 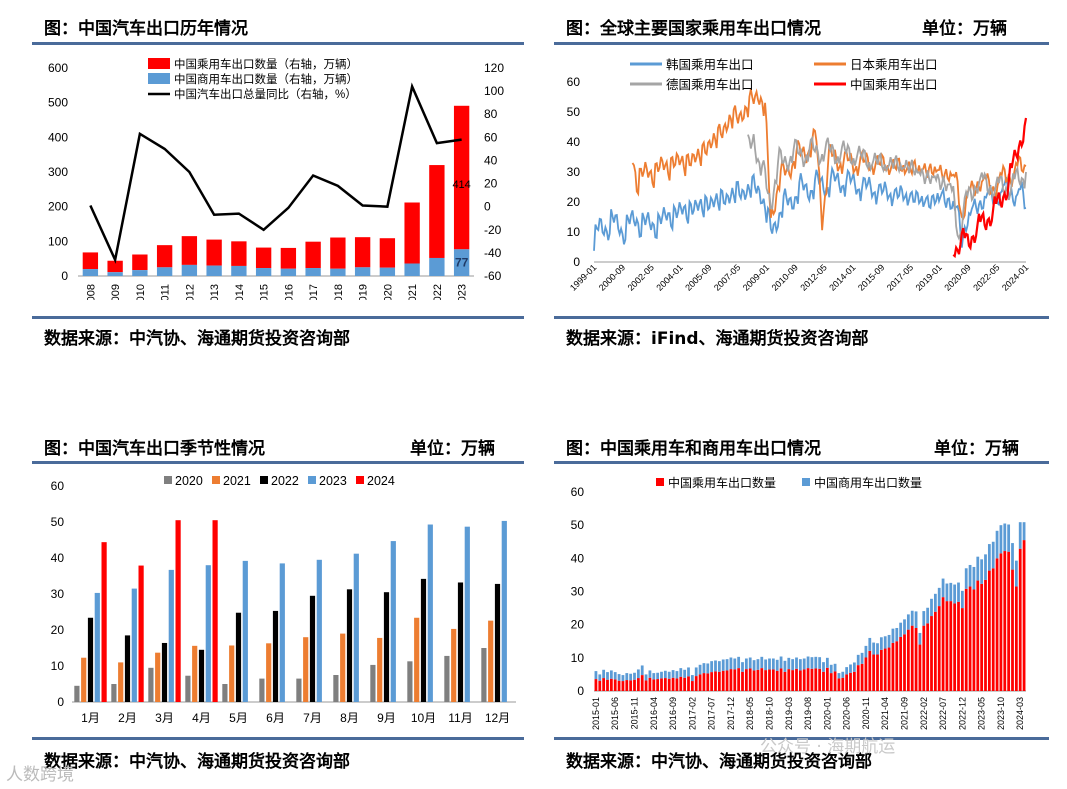 What do you see at coordinates (596, 713) in the screenshot?
I see `x-tick-label: 2015-01` at bounding box center [596, 713].